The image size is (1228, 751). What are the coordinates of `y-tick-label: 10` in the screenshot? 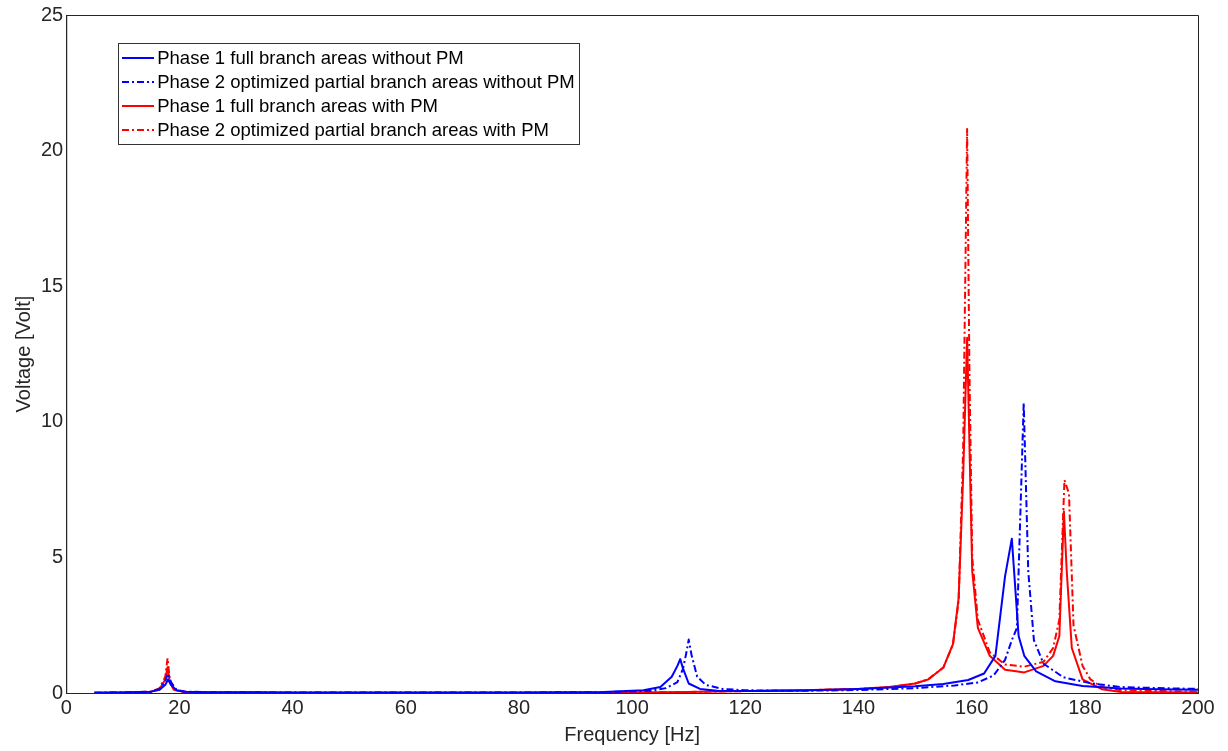 It's located at (52, 420).